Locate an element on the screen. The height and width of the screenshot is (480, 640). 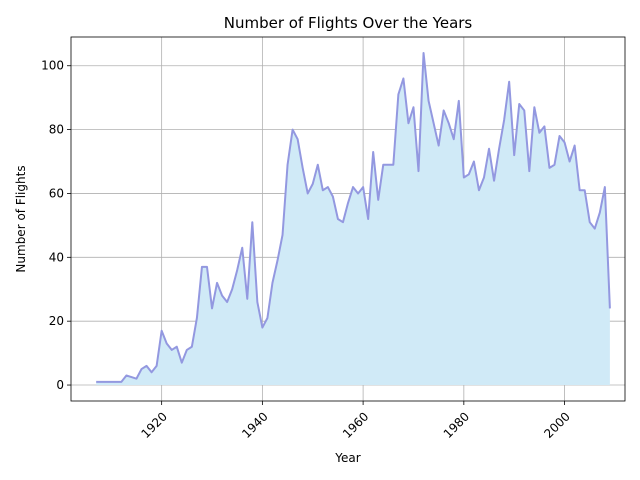
x-tick-label: 1920 is located at coordinates (153, 424).